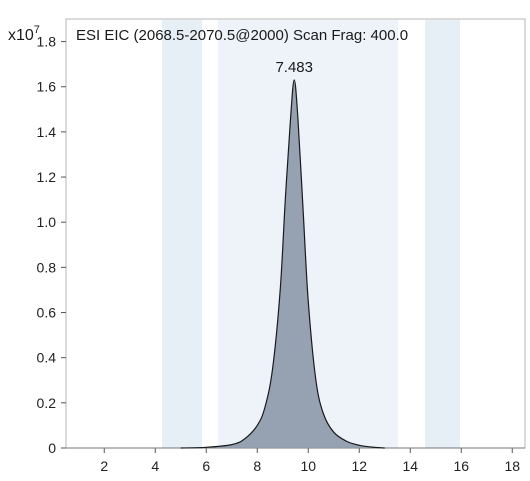 The height and width of the screenshot is (481, 530). Describe the element at coordinates (359, 466) in the screenshot. I see `x-tick-label: 12` at that location.